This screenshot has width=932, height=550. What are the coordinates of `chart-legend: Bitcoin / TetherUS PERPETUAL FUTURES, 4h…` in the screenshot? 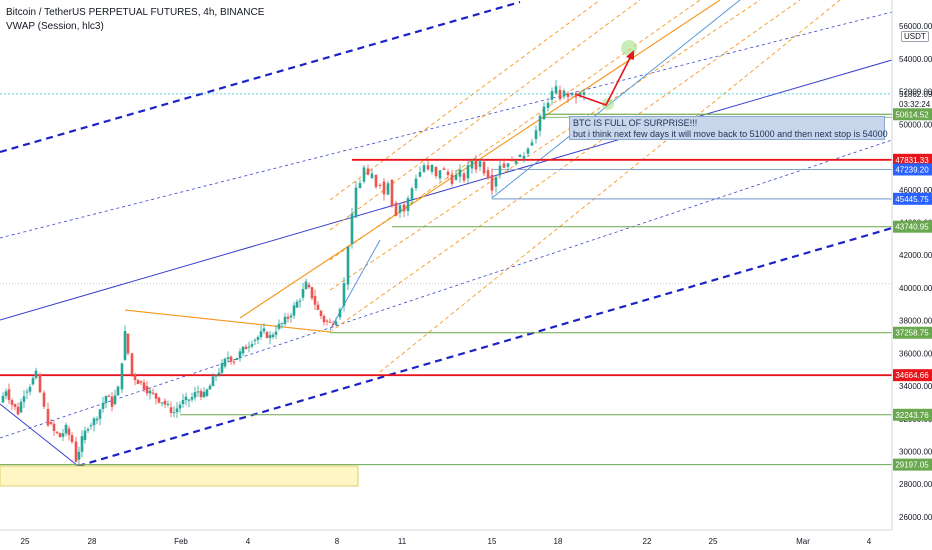 It's located at (135, 20).